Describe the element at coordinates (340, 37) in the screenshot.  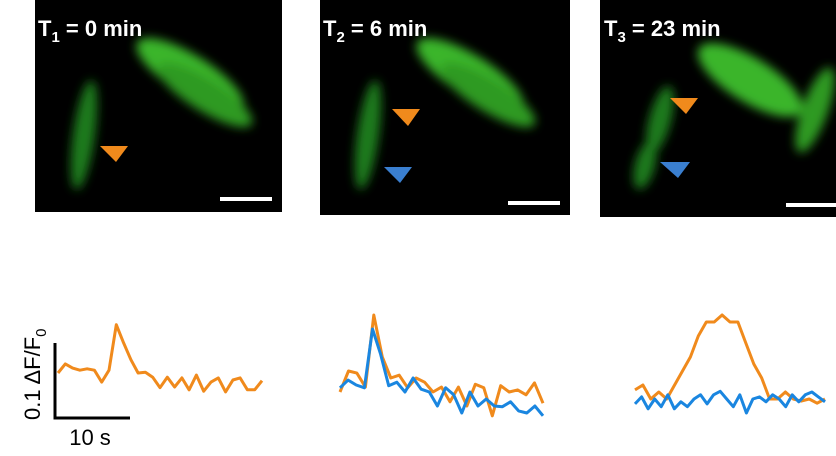
I see `label-sub: 2` at that location.